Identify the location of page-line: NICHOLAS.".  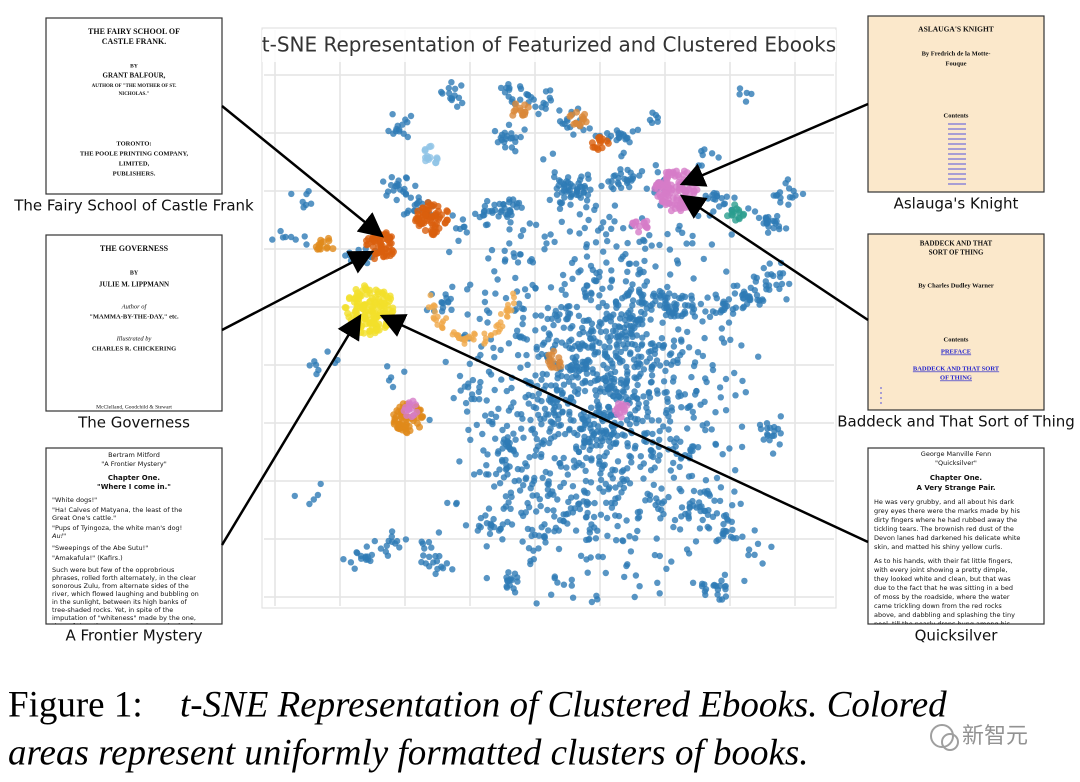
(134, 94).